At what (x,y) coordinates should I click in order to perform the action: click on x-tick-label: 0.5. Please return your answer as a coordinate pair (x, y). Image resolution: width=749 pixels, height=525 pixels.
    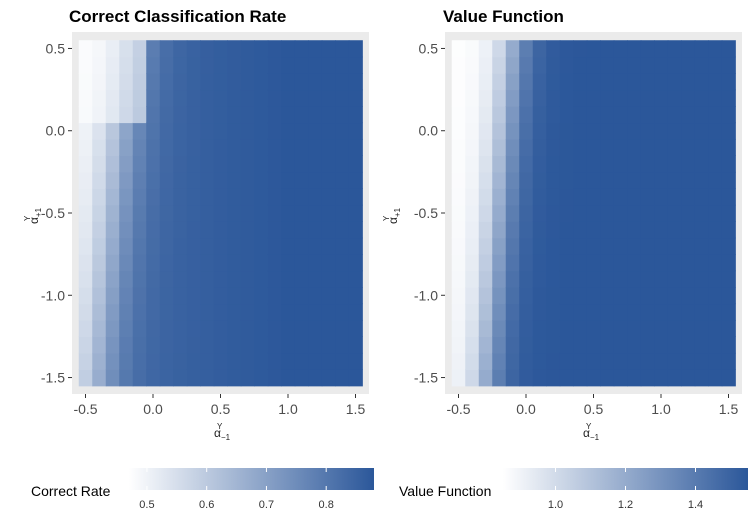
    Looking at the image, I should click on (221, 409).